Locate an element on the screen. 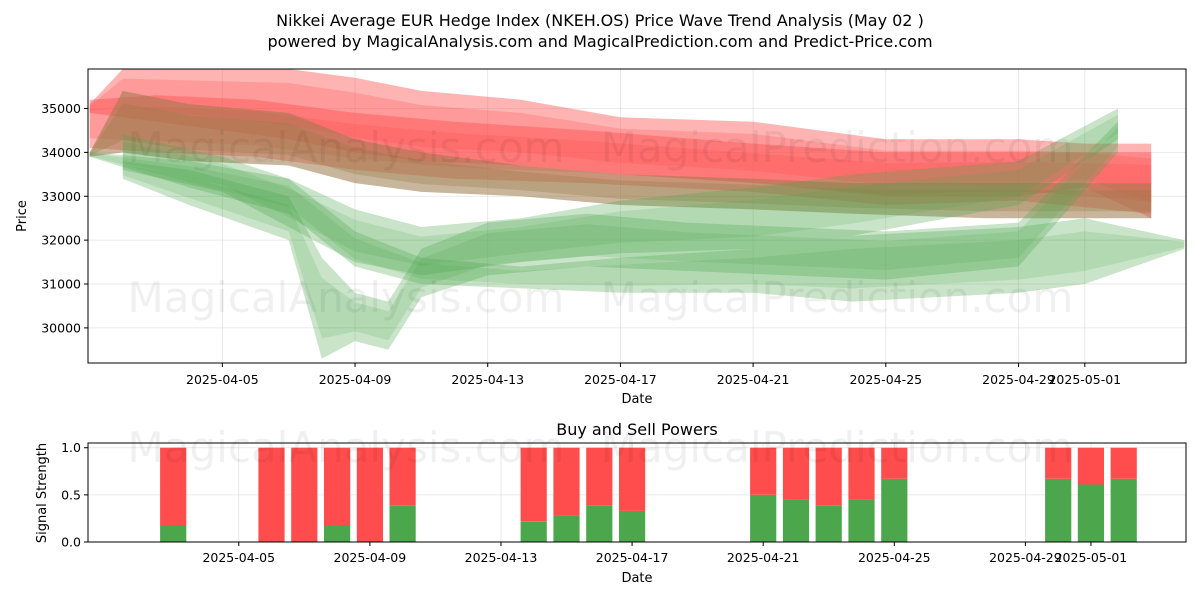 Image resolution: width=1200 pixels, height=600 pixels. price-y-tick-label: 30000 is located at coordinates (61, 327).